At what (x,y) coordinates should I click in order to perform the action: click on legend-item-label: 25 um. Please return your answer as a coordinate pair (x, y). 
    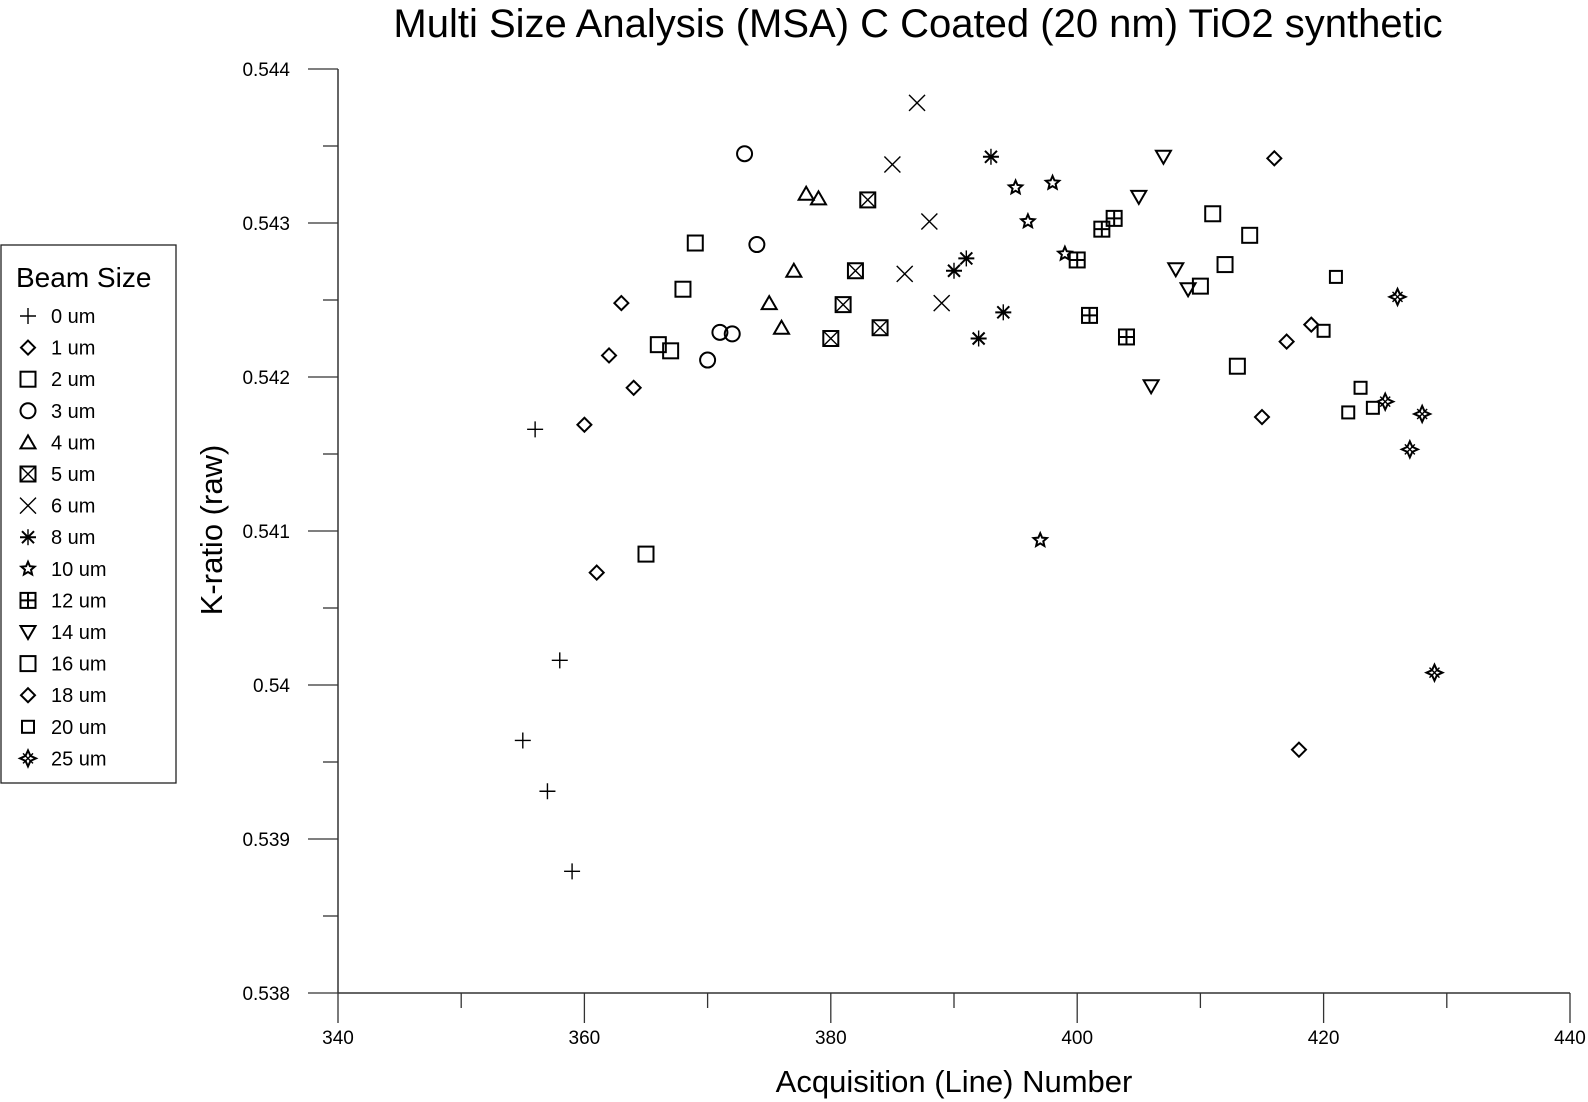
    Looking at the image, I should click on (79, 759).